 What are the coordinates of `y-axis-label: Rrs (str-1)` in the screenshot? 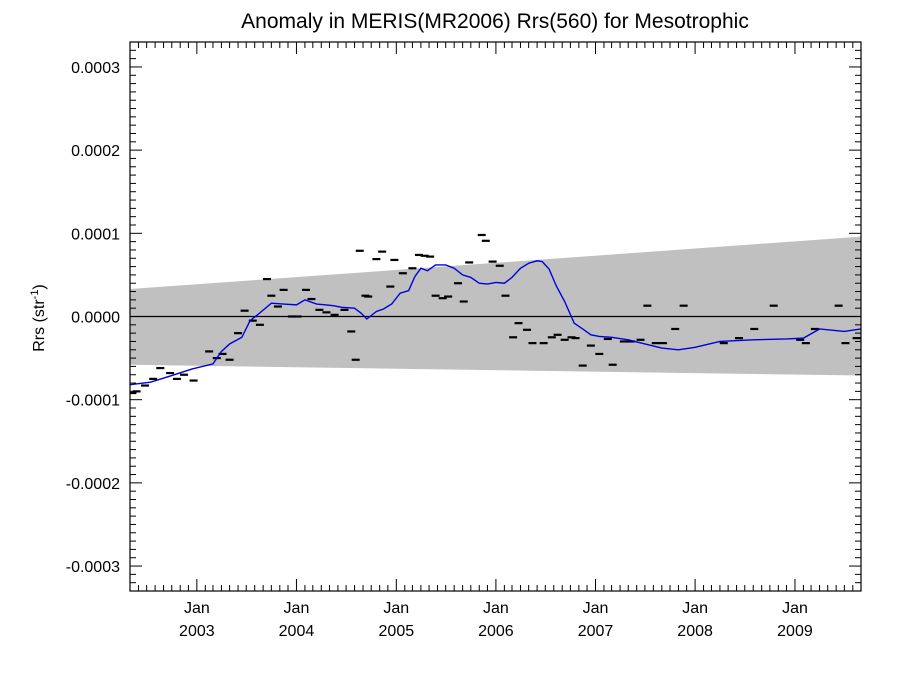 It's located at (38, 318).